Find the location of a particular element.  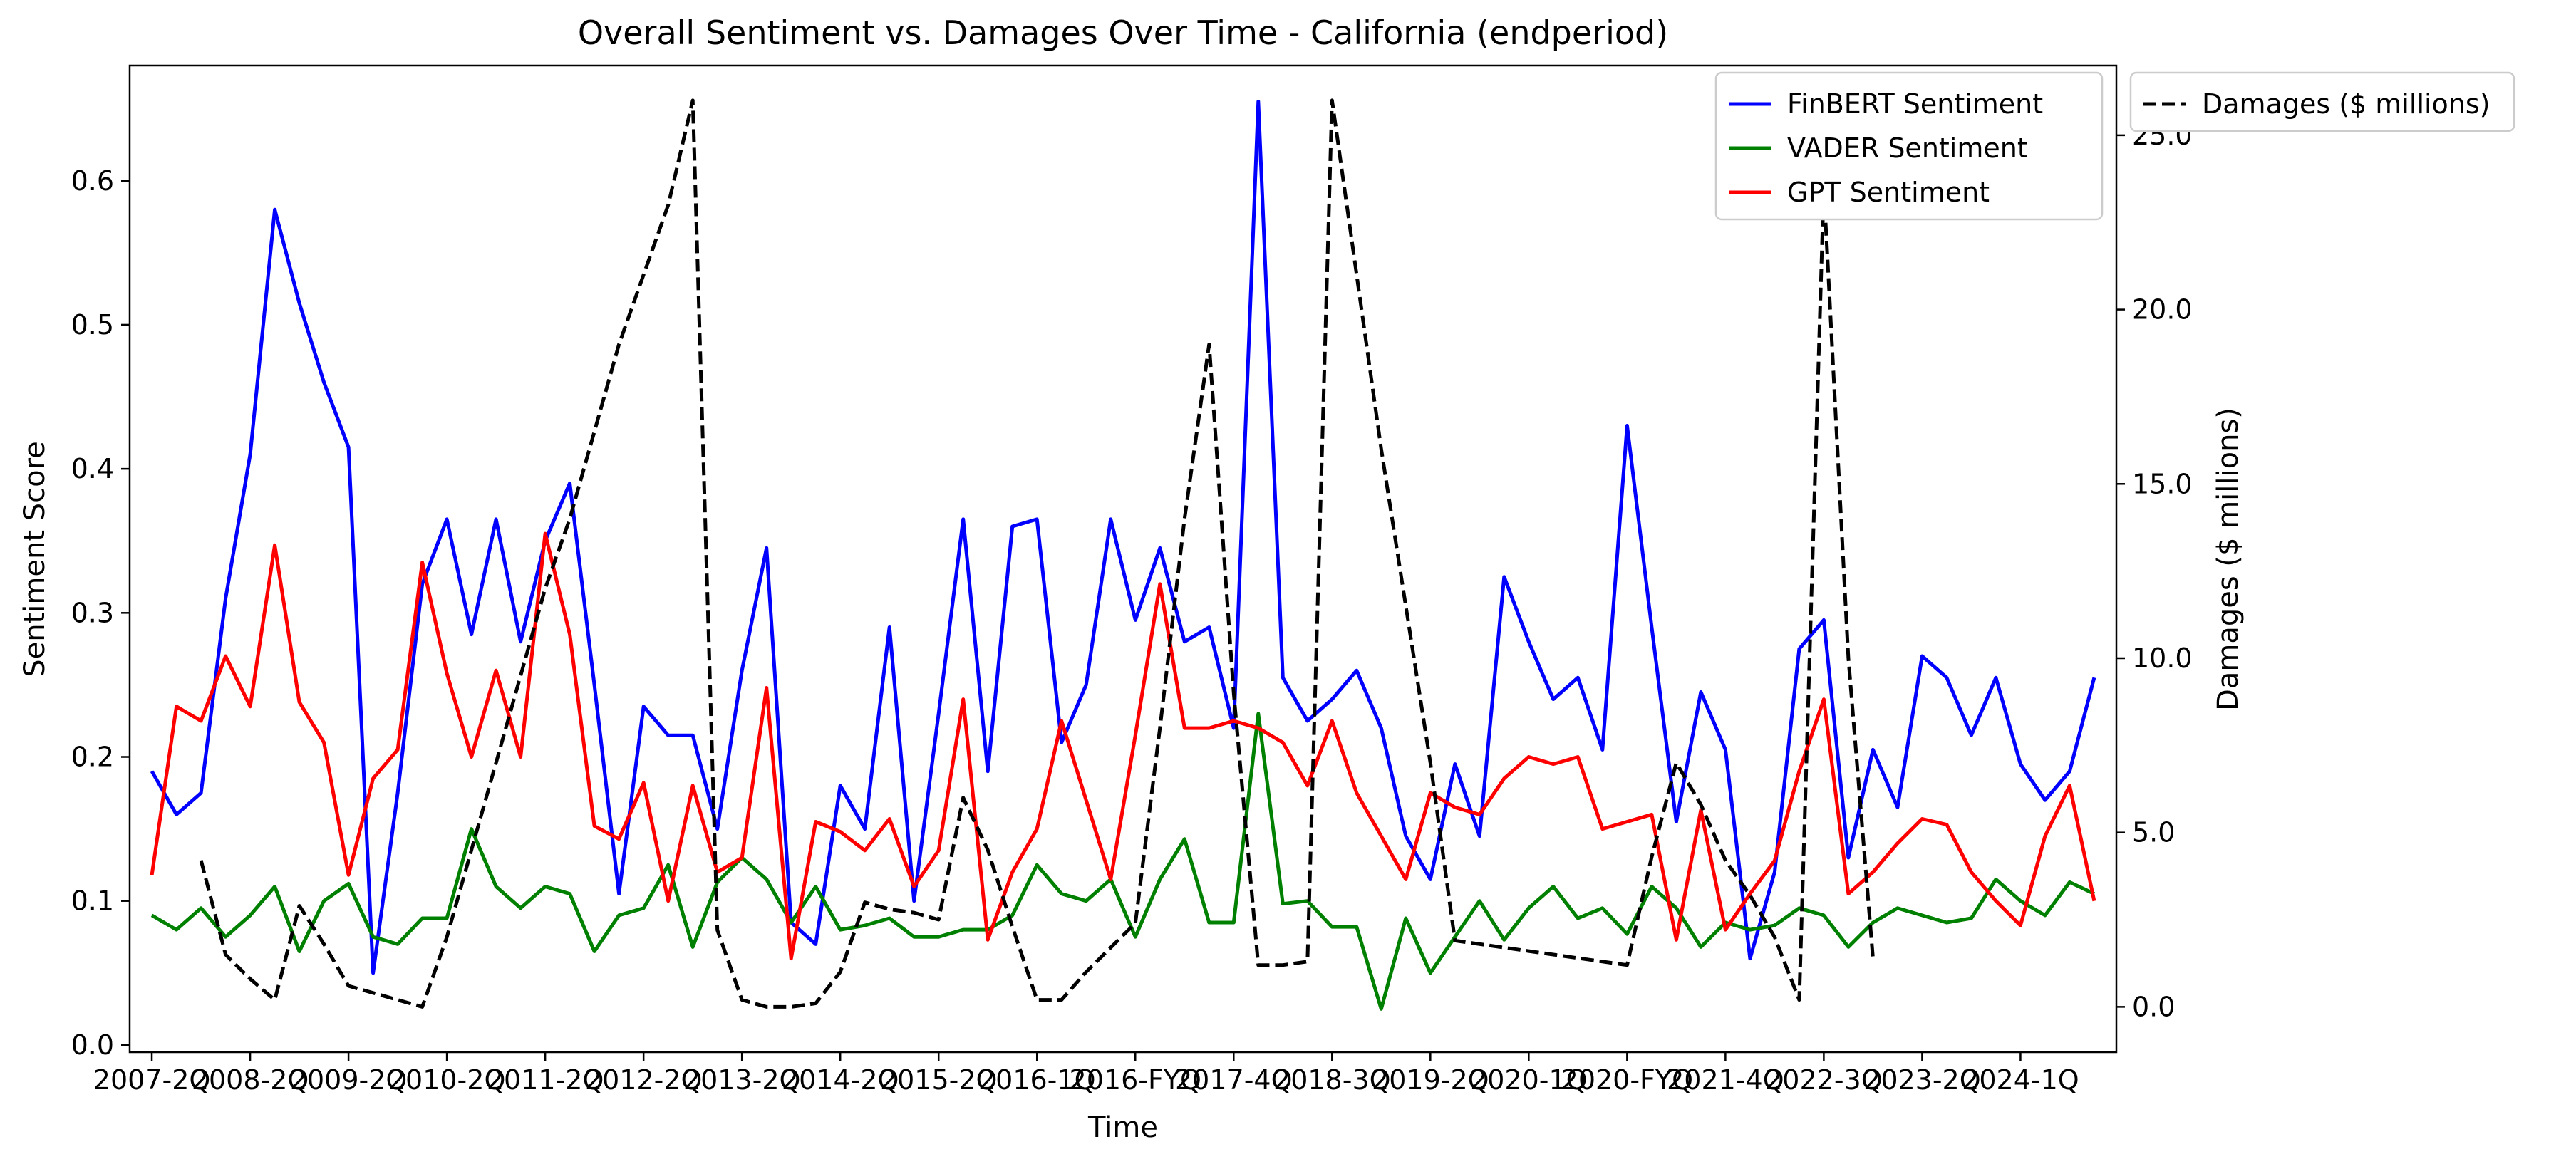

y2-tick-label: 20.0 is located at coordinates (2163, 310).